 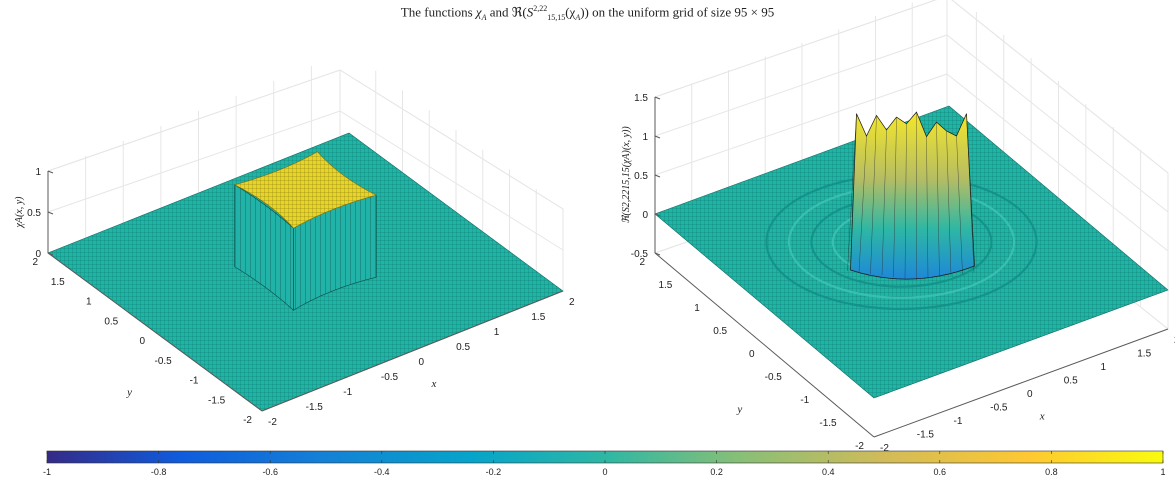 What do you see at coordinates (641, 98) in the screenshot?
I see `z-tick-label: 1.5` at bounding box center [641, 98].